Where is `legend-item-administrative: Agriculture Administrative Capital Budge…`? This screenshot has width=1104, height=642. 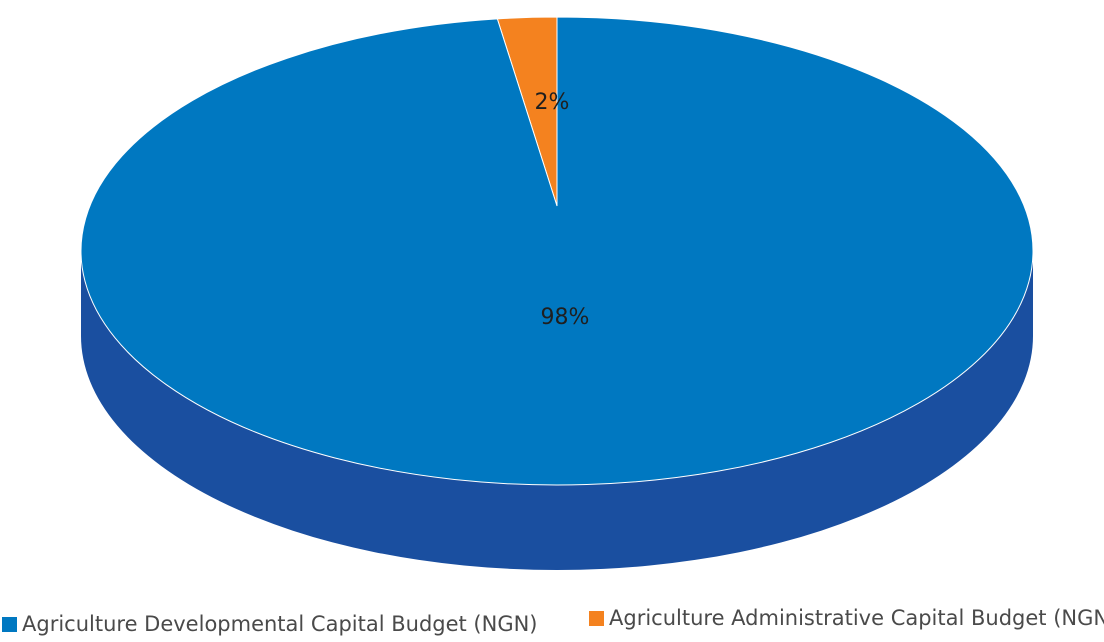 legend-item-administrative: Agriculture Administrative Capital Budge… is located at coordinates (846, 618).